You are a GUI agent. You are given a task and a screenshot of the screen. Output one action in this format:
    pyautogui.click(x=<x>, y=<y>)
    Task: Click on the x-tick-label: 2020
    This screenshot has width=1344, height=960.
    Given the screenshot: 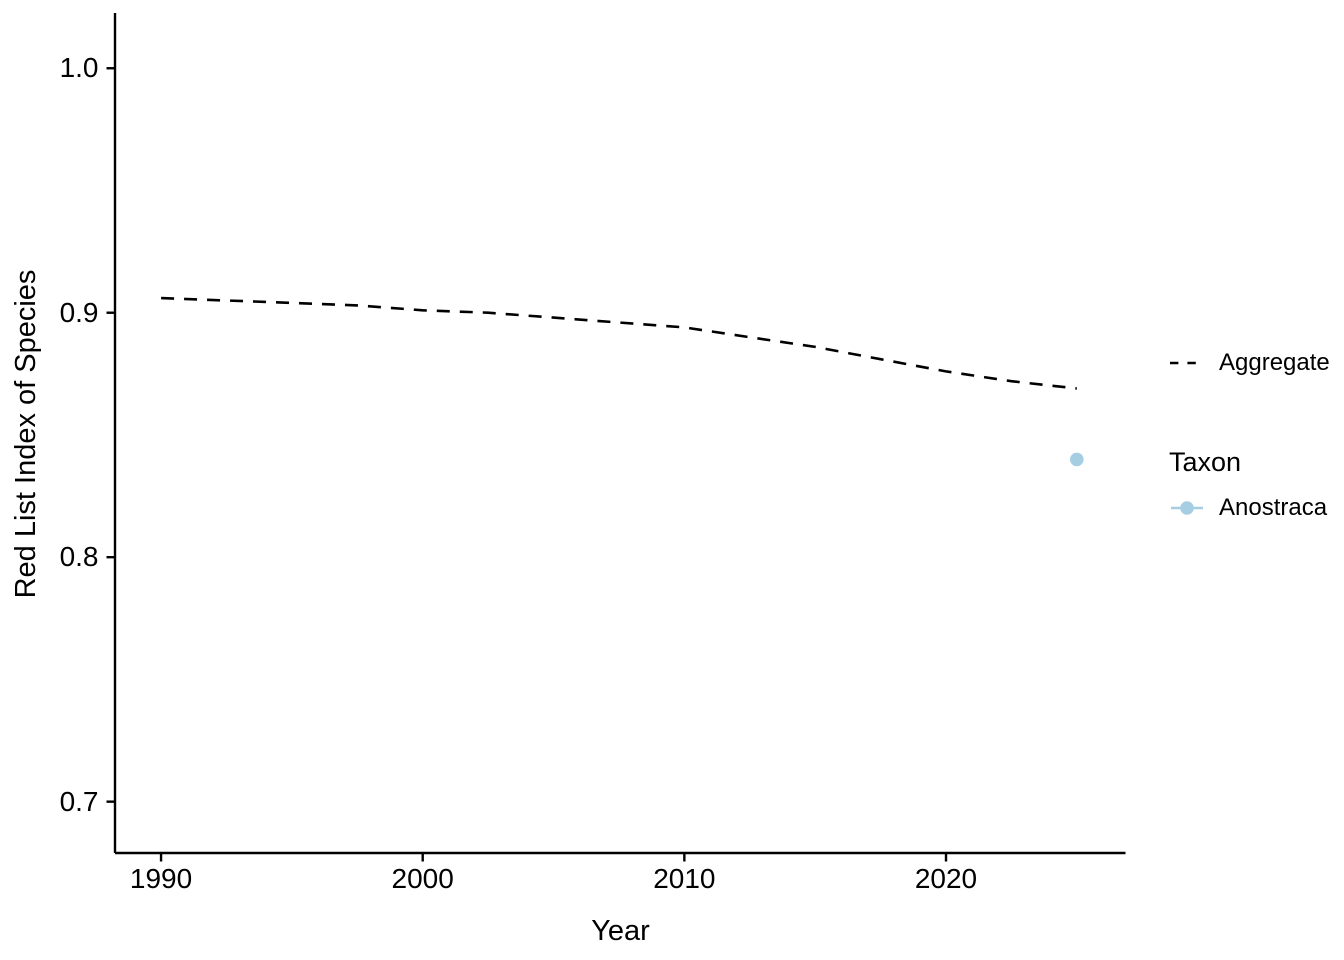 What is the action you would take?
    pyautogui.click(x=946, y=878)
    